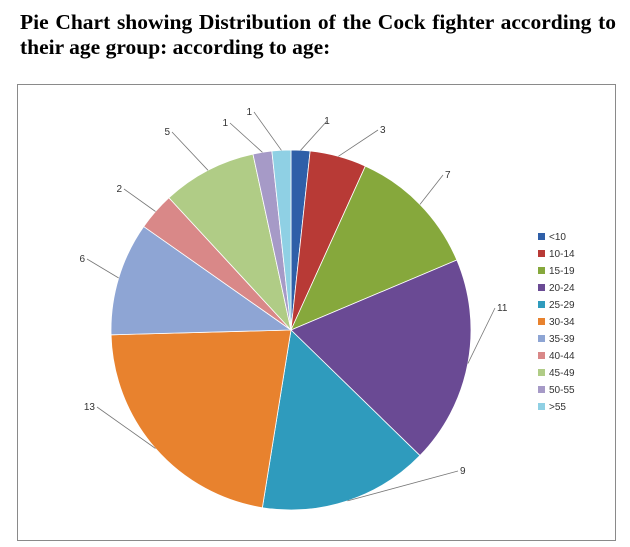 This screenshot has height=547, width=630. What do you see at coordinates (119, 189) in the screenshot?
I see `data-label-40-44: 2` at bounding box center [119, 189].